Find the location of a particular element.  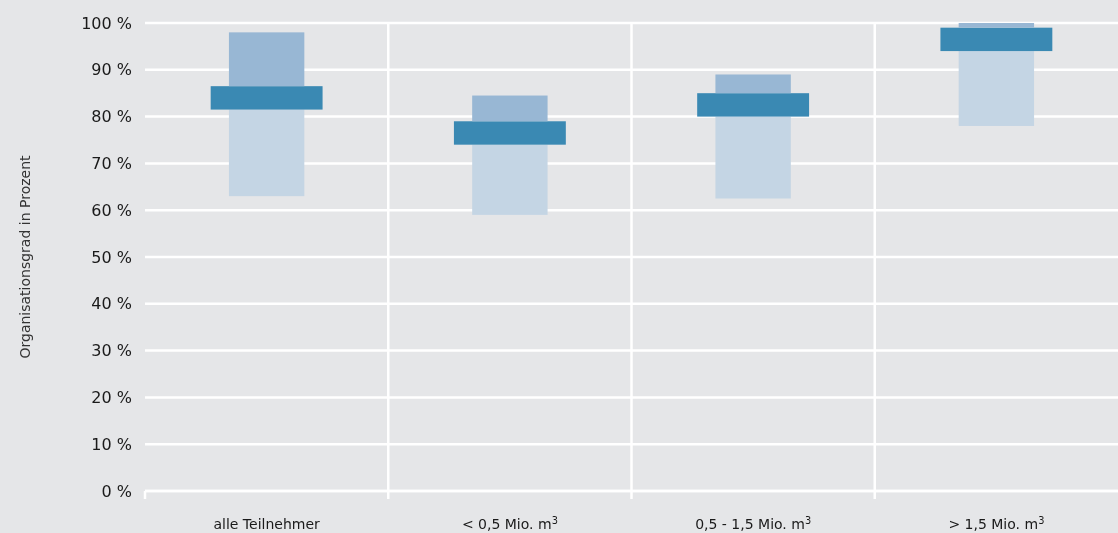

x-tick-label: > 1,5 Mio. m$^{3}$ is located at coordinates (996, 523).